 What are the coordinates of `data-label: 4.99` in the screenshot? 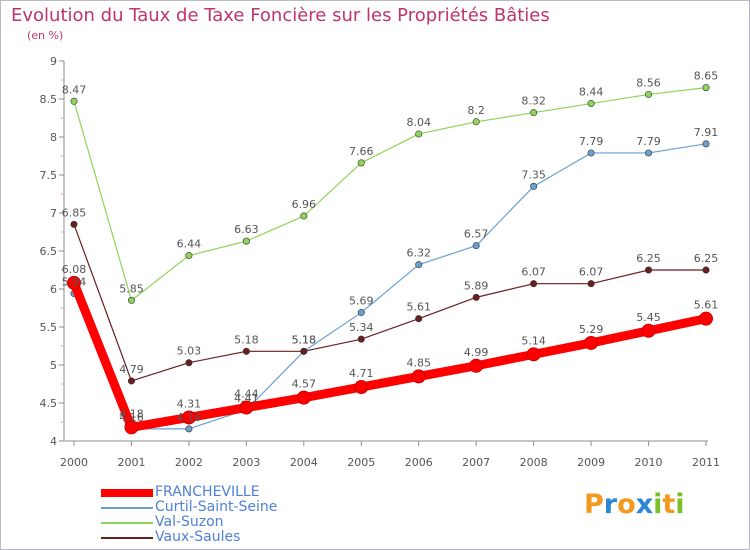 It's located at (476, 352).